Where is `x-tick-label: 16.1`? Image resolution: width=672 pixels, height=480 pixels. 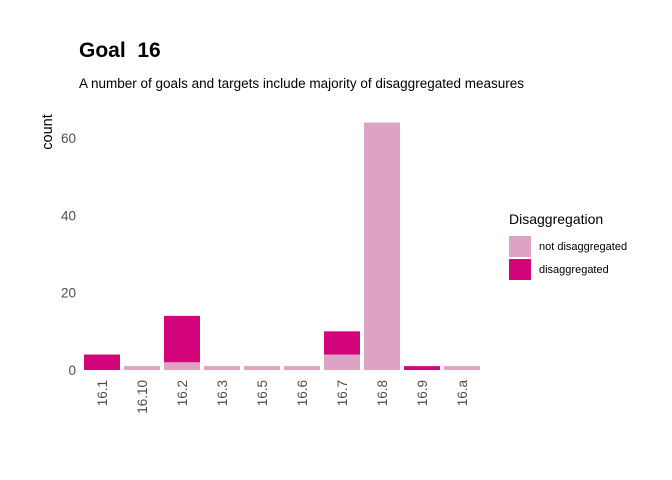 x-tick-label: 16.1 is located at coordinates (102, 393).